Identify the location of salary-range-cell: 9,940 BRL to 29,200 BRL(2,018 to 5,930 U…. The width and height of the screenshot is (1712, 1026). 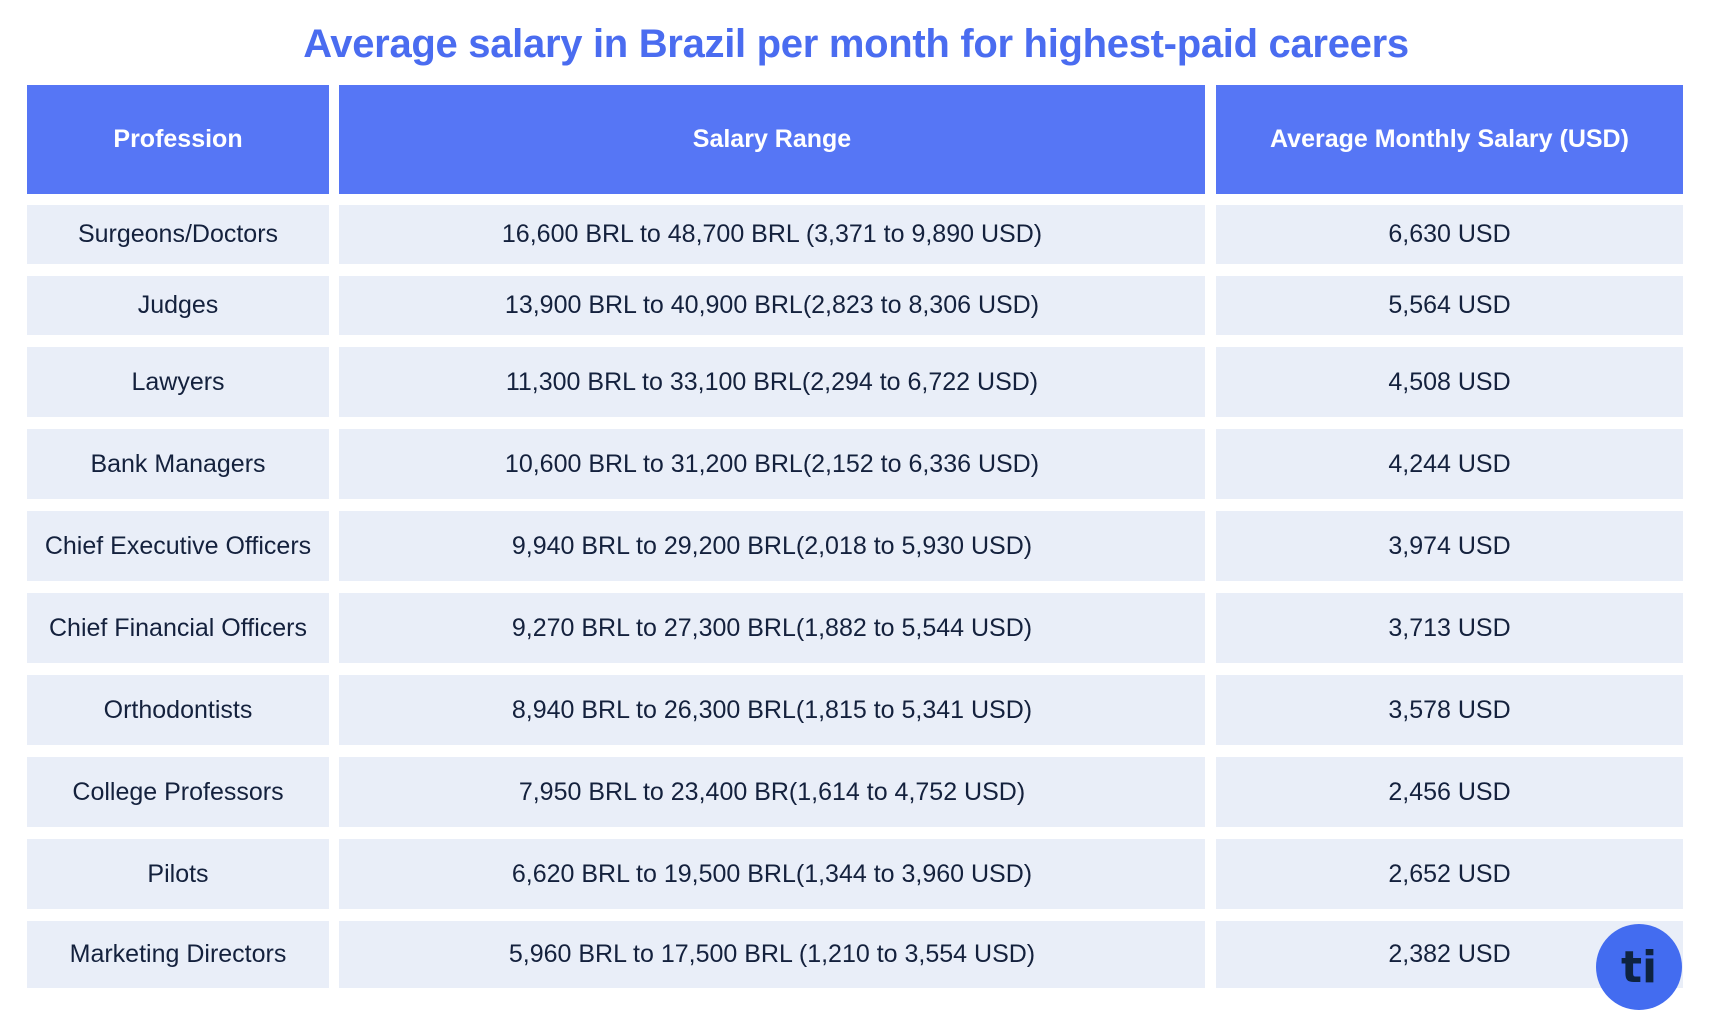
(772, 546).